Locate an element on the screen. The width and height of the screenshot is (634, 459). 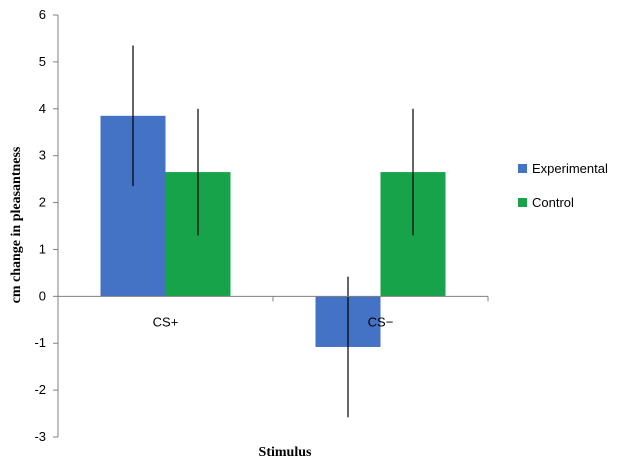
legend-label: Experimental is located at coordinates (570, 168).